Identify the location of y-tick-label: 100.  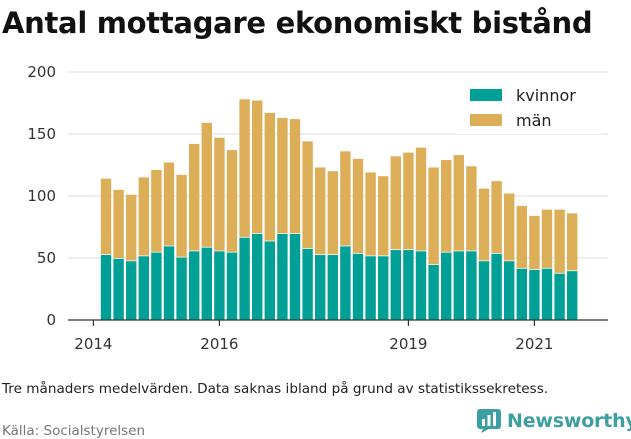
(41, 196).